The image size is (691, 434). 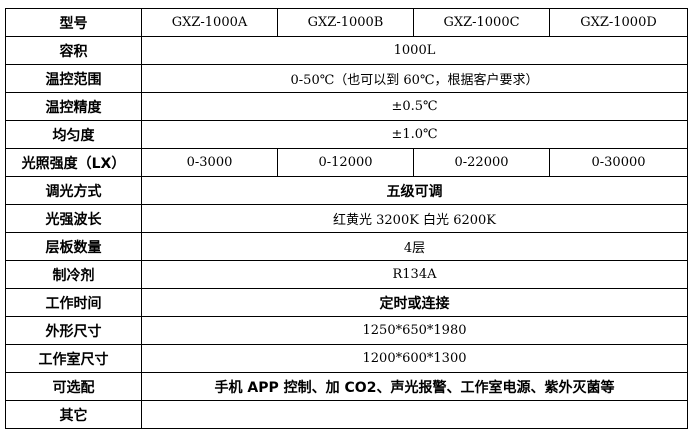 I want to click on row-temp-accuracy: 温控精度 ±0.5℃, so click(x=346, y=106).